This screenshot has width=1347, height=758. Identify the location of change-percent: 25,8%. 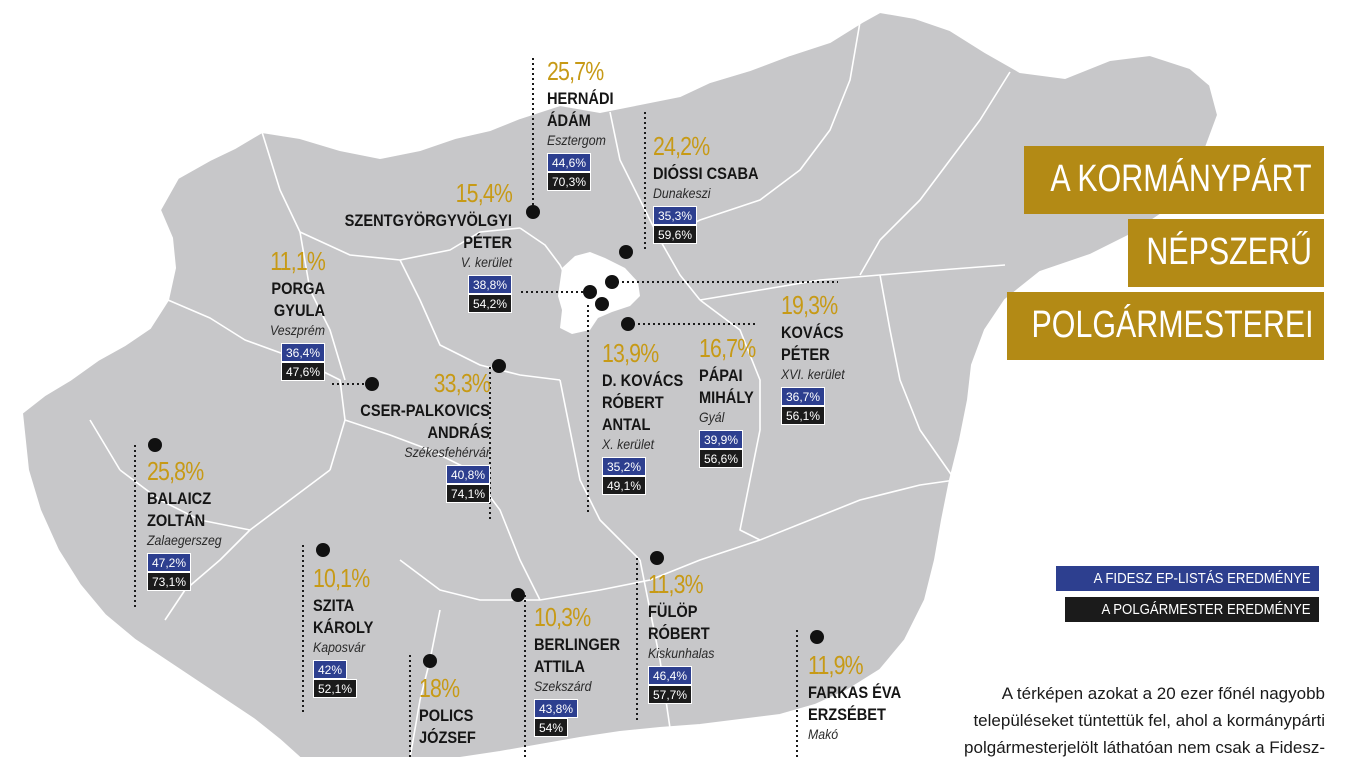
(175, 471).